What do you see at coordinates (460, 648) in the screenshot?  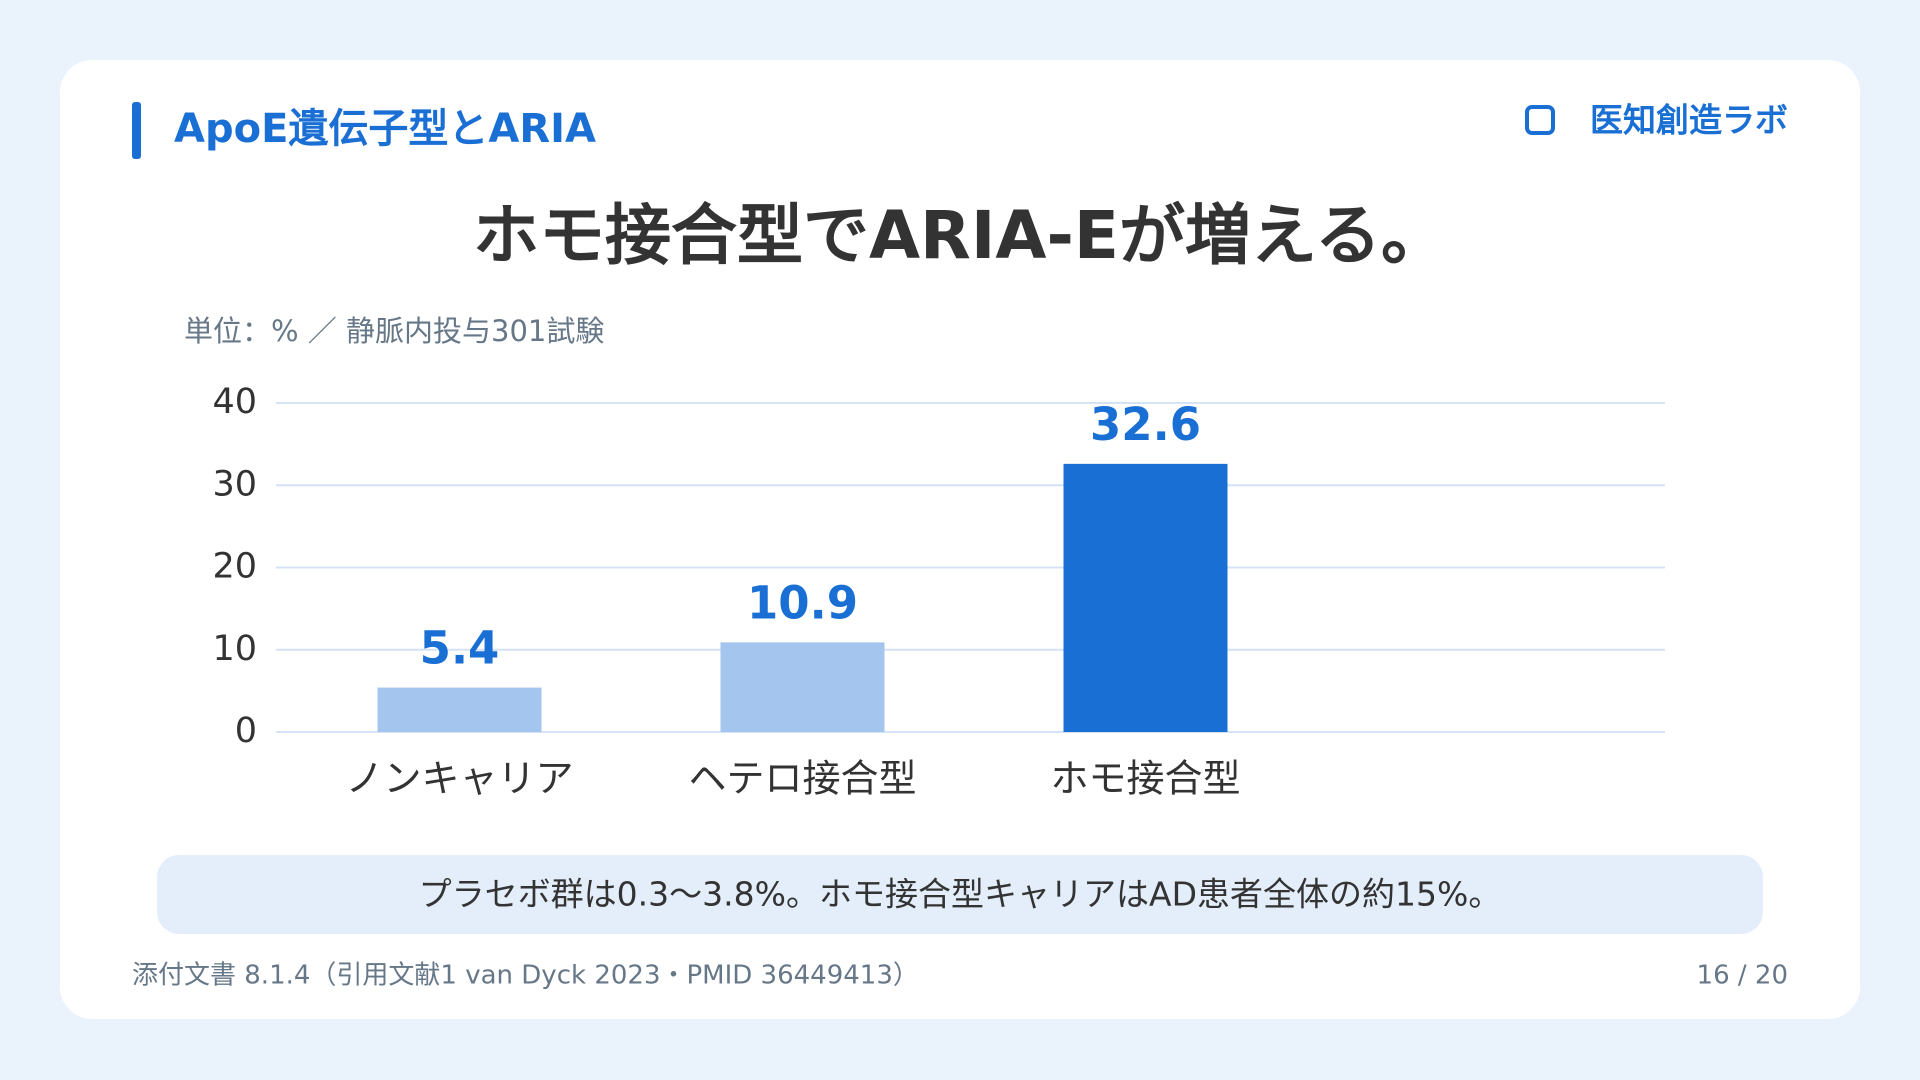 I see `value-label: 5.4` at bounding box center [460, 648].